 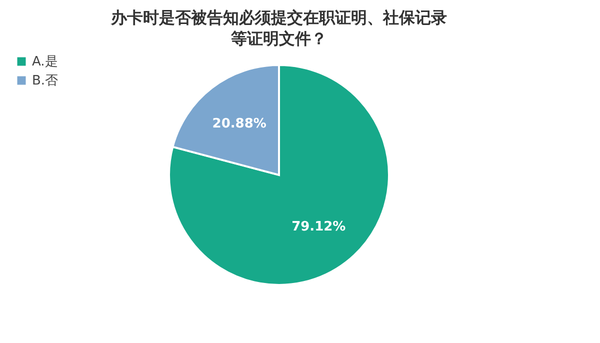 What do you see at coordinates (45, 62) in the screenshot?
I see `legend-label: A.是` at bounding box center [45, 62].